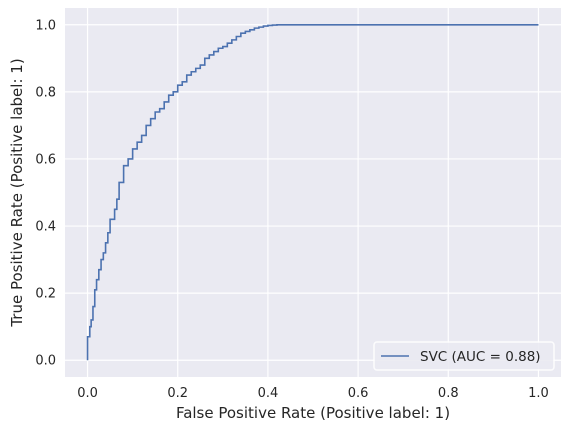  What do you see at coordinates (177, 393) in the screenshot?
I see `x-tick-label: 0.2` at bounding box center [177, 393].